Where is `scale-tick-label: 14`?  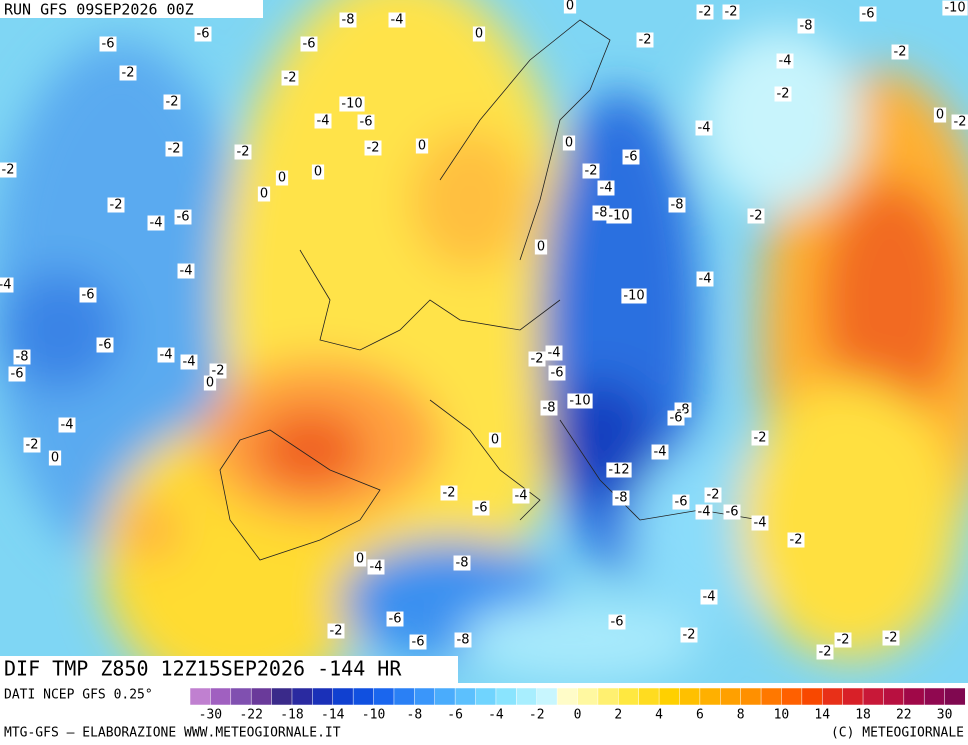
scale-tick-label: 14 is located at coordinates (822, 715).